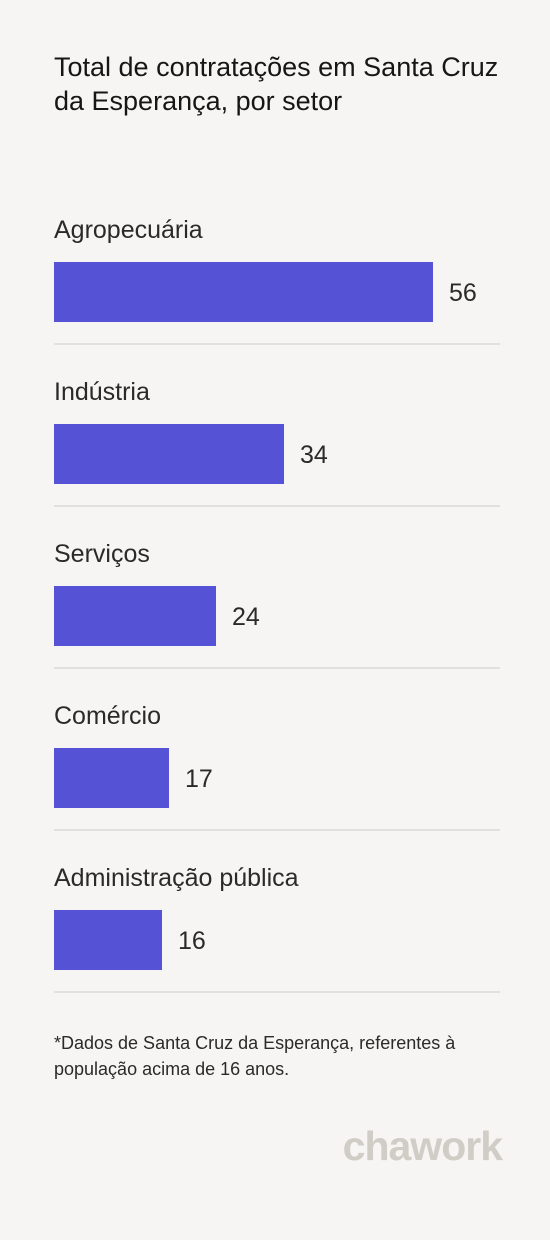 The image size is (550, 1240). I want to click on value-label: 16, so click(192, 941).